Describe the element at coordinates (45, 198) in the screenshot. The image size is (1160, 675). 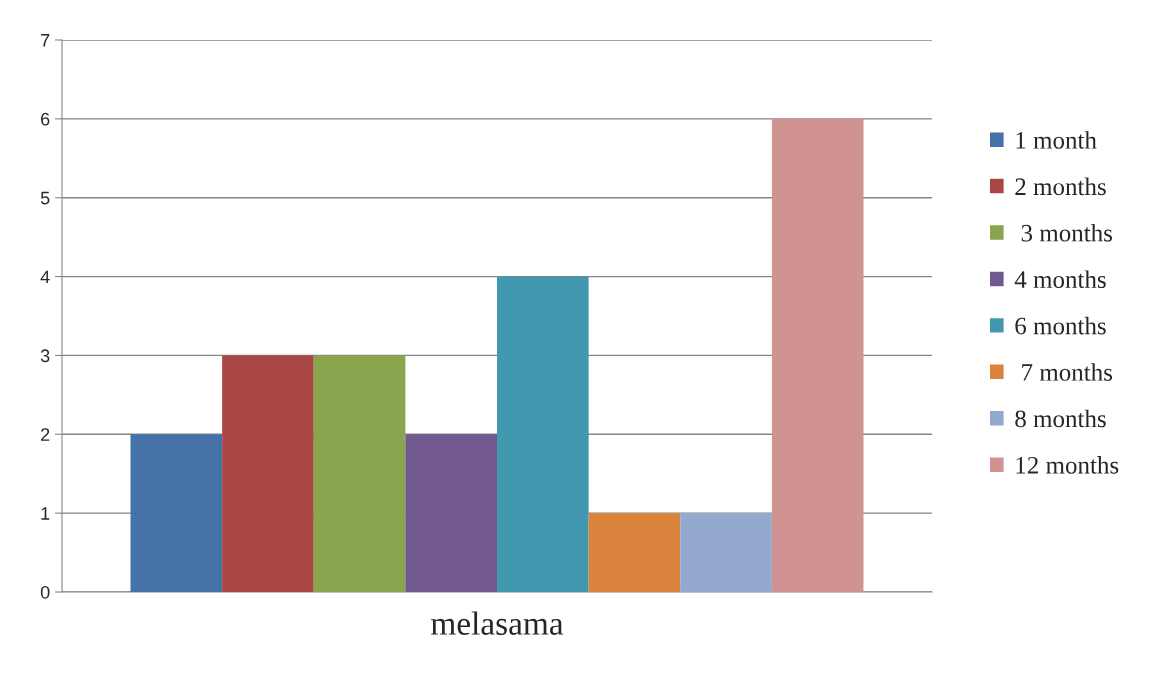
I see `y-tick-label: 5` at that location.